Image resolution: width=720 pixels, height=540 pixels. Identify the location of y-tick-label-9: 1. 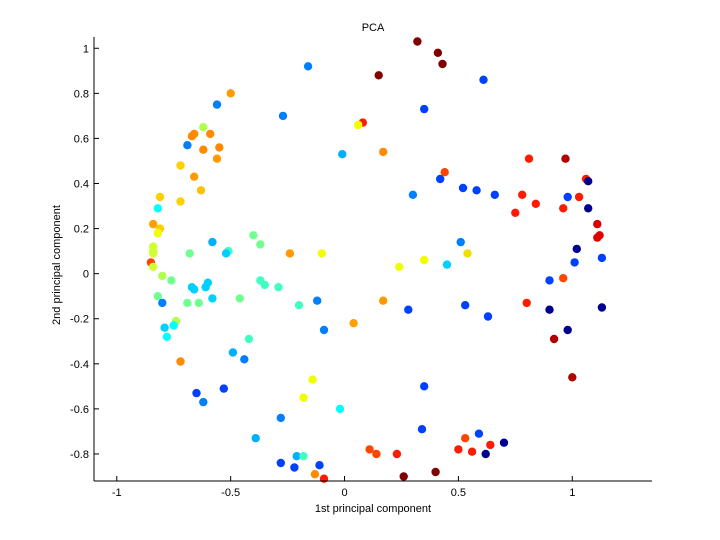
(86, 49).